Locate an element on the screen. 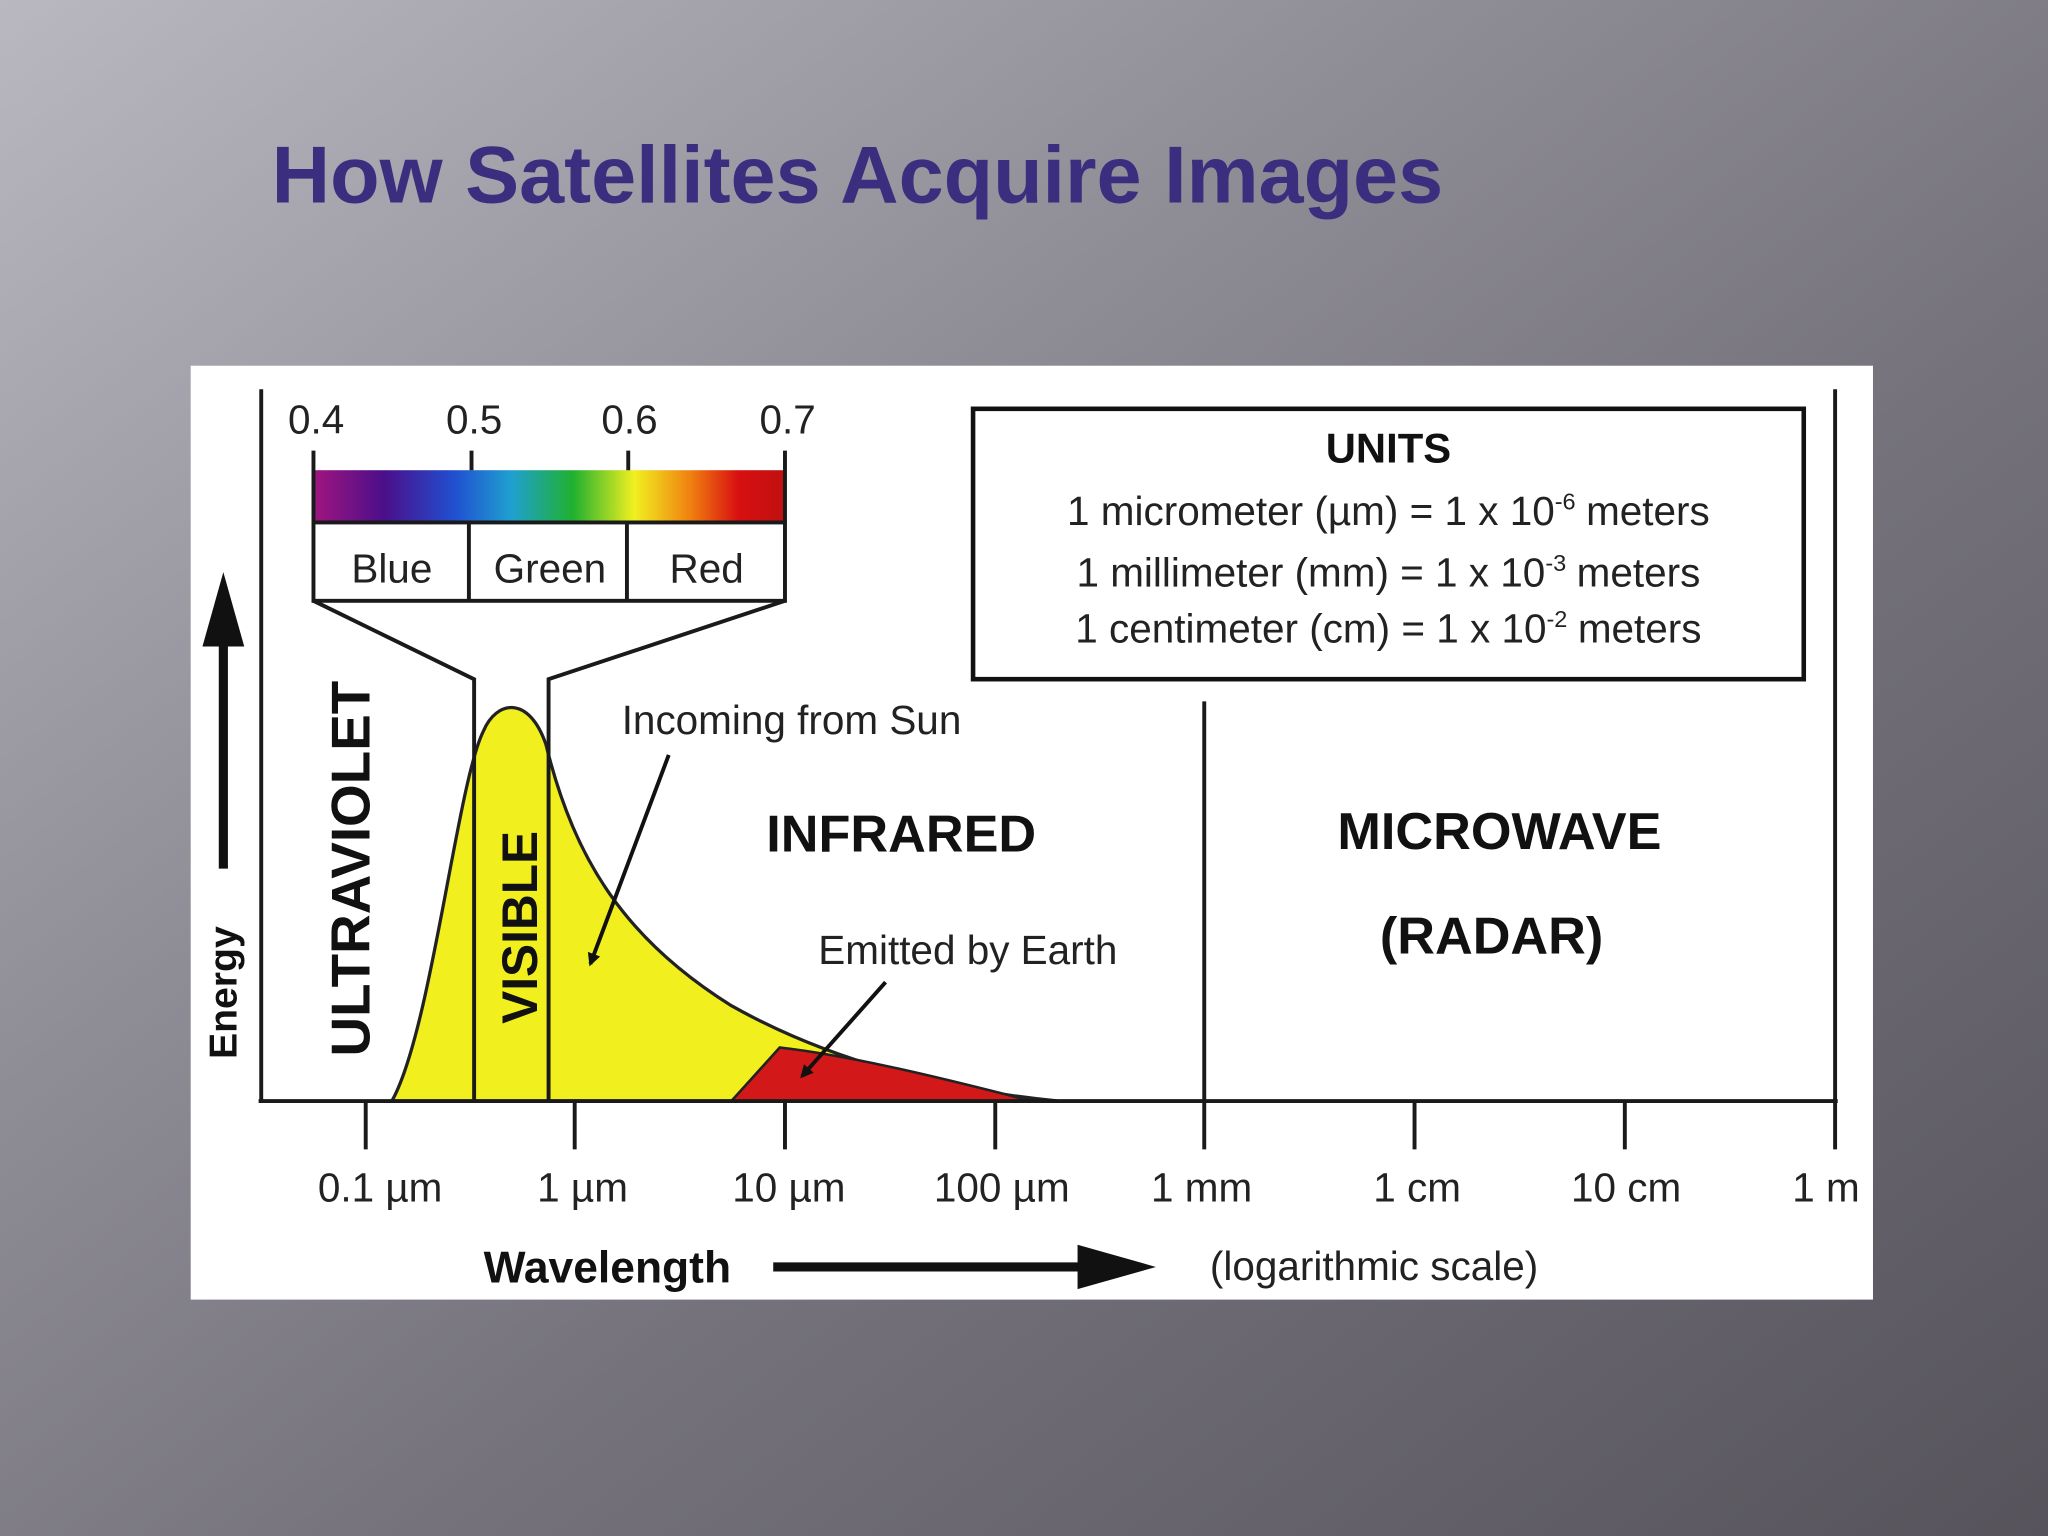 Image resolution: width=2048 pixels, height=1536 pixels. annotation: Emitted by Earth is located at coordinates (967, 950).